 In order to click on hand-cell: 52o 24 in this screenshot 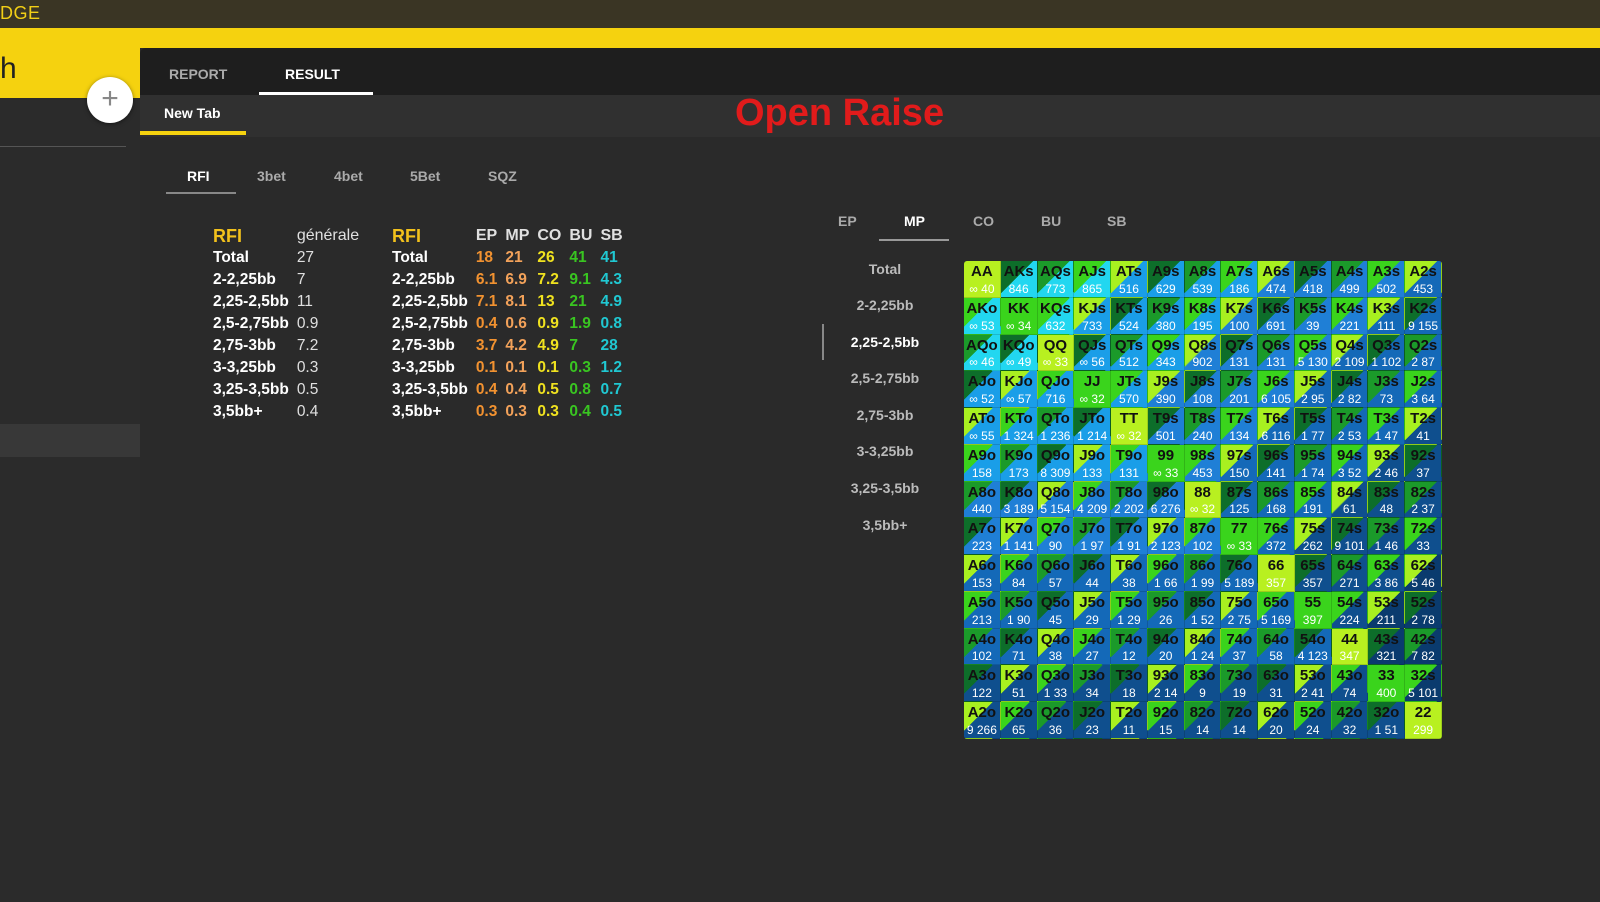, I will do `click(1313, 720)`.